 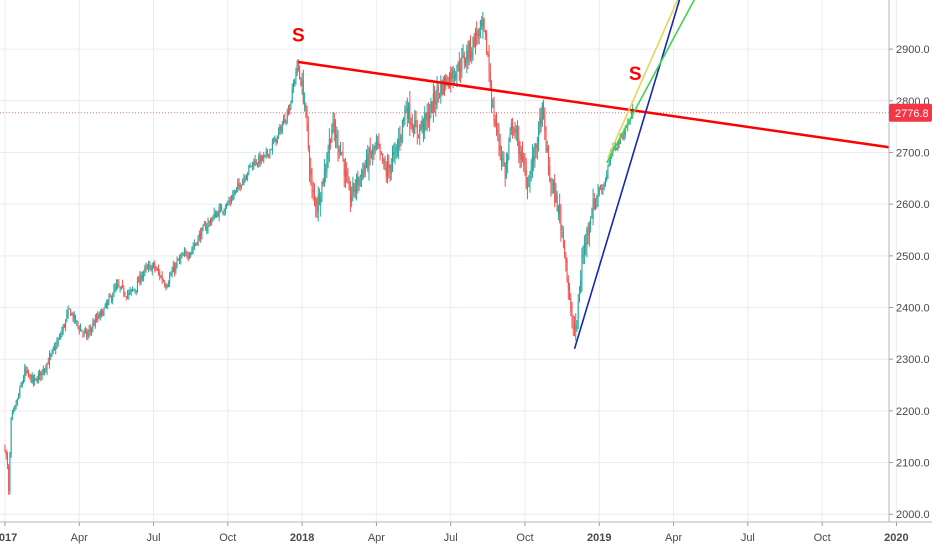 I want to click on x-tick-label: Apr, so click(x=79, y=538).